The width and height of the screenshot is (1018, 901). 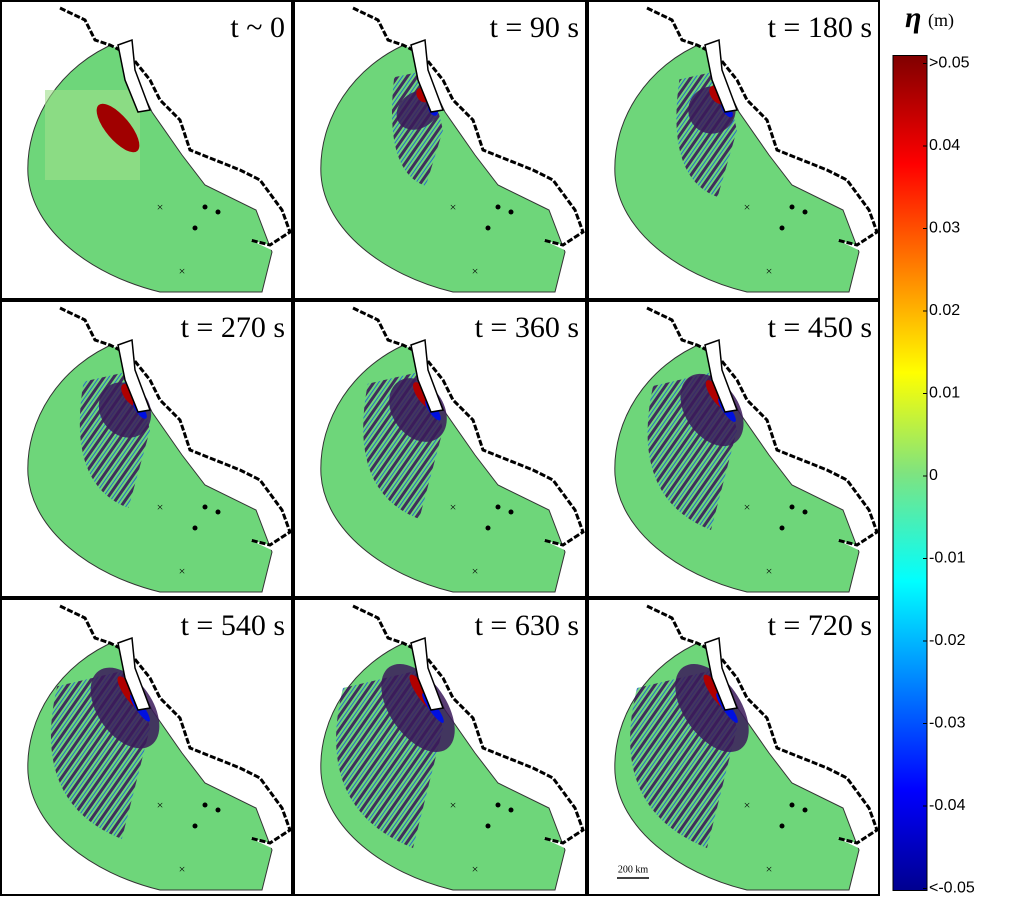 What do you see at coordinates (913, 17) in the screenshot?
I see `eta-symbol: η` at bounding box center [913, 17].